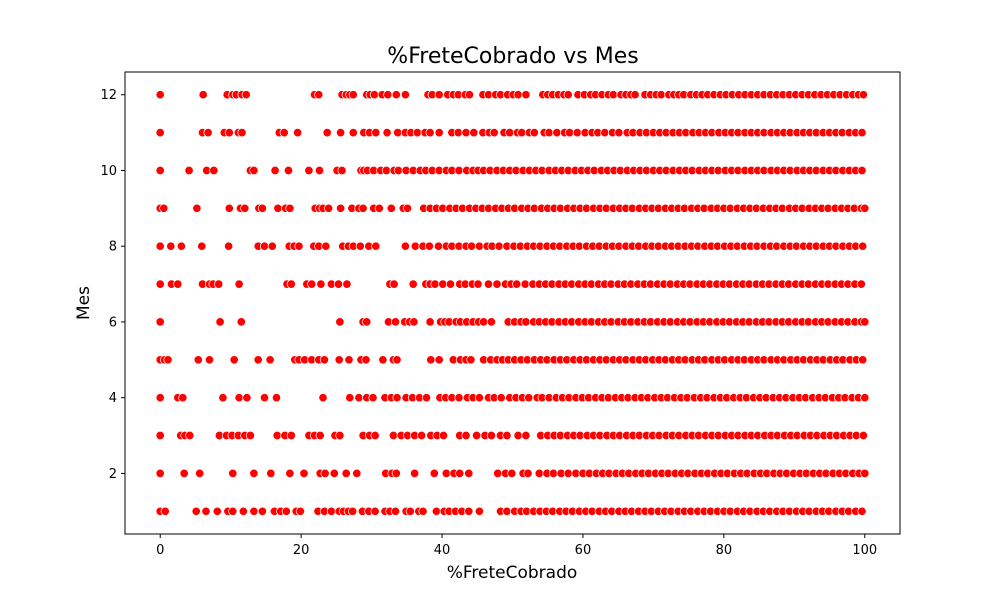 The width and height of the screenshot is (1000, 600). I want to click on x-axis: 0 20 40 60 80 100, so click(516, 546).